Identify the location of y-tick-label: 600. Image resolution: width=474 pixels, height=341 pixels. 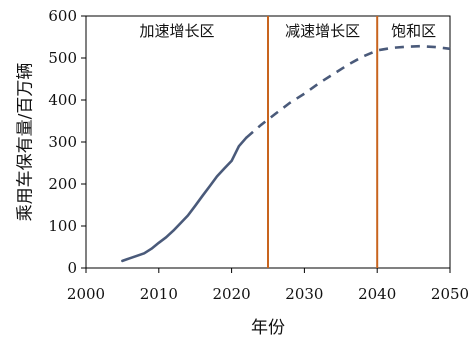
(62, 16).